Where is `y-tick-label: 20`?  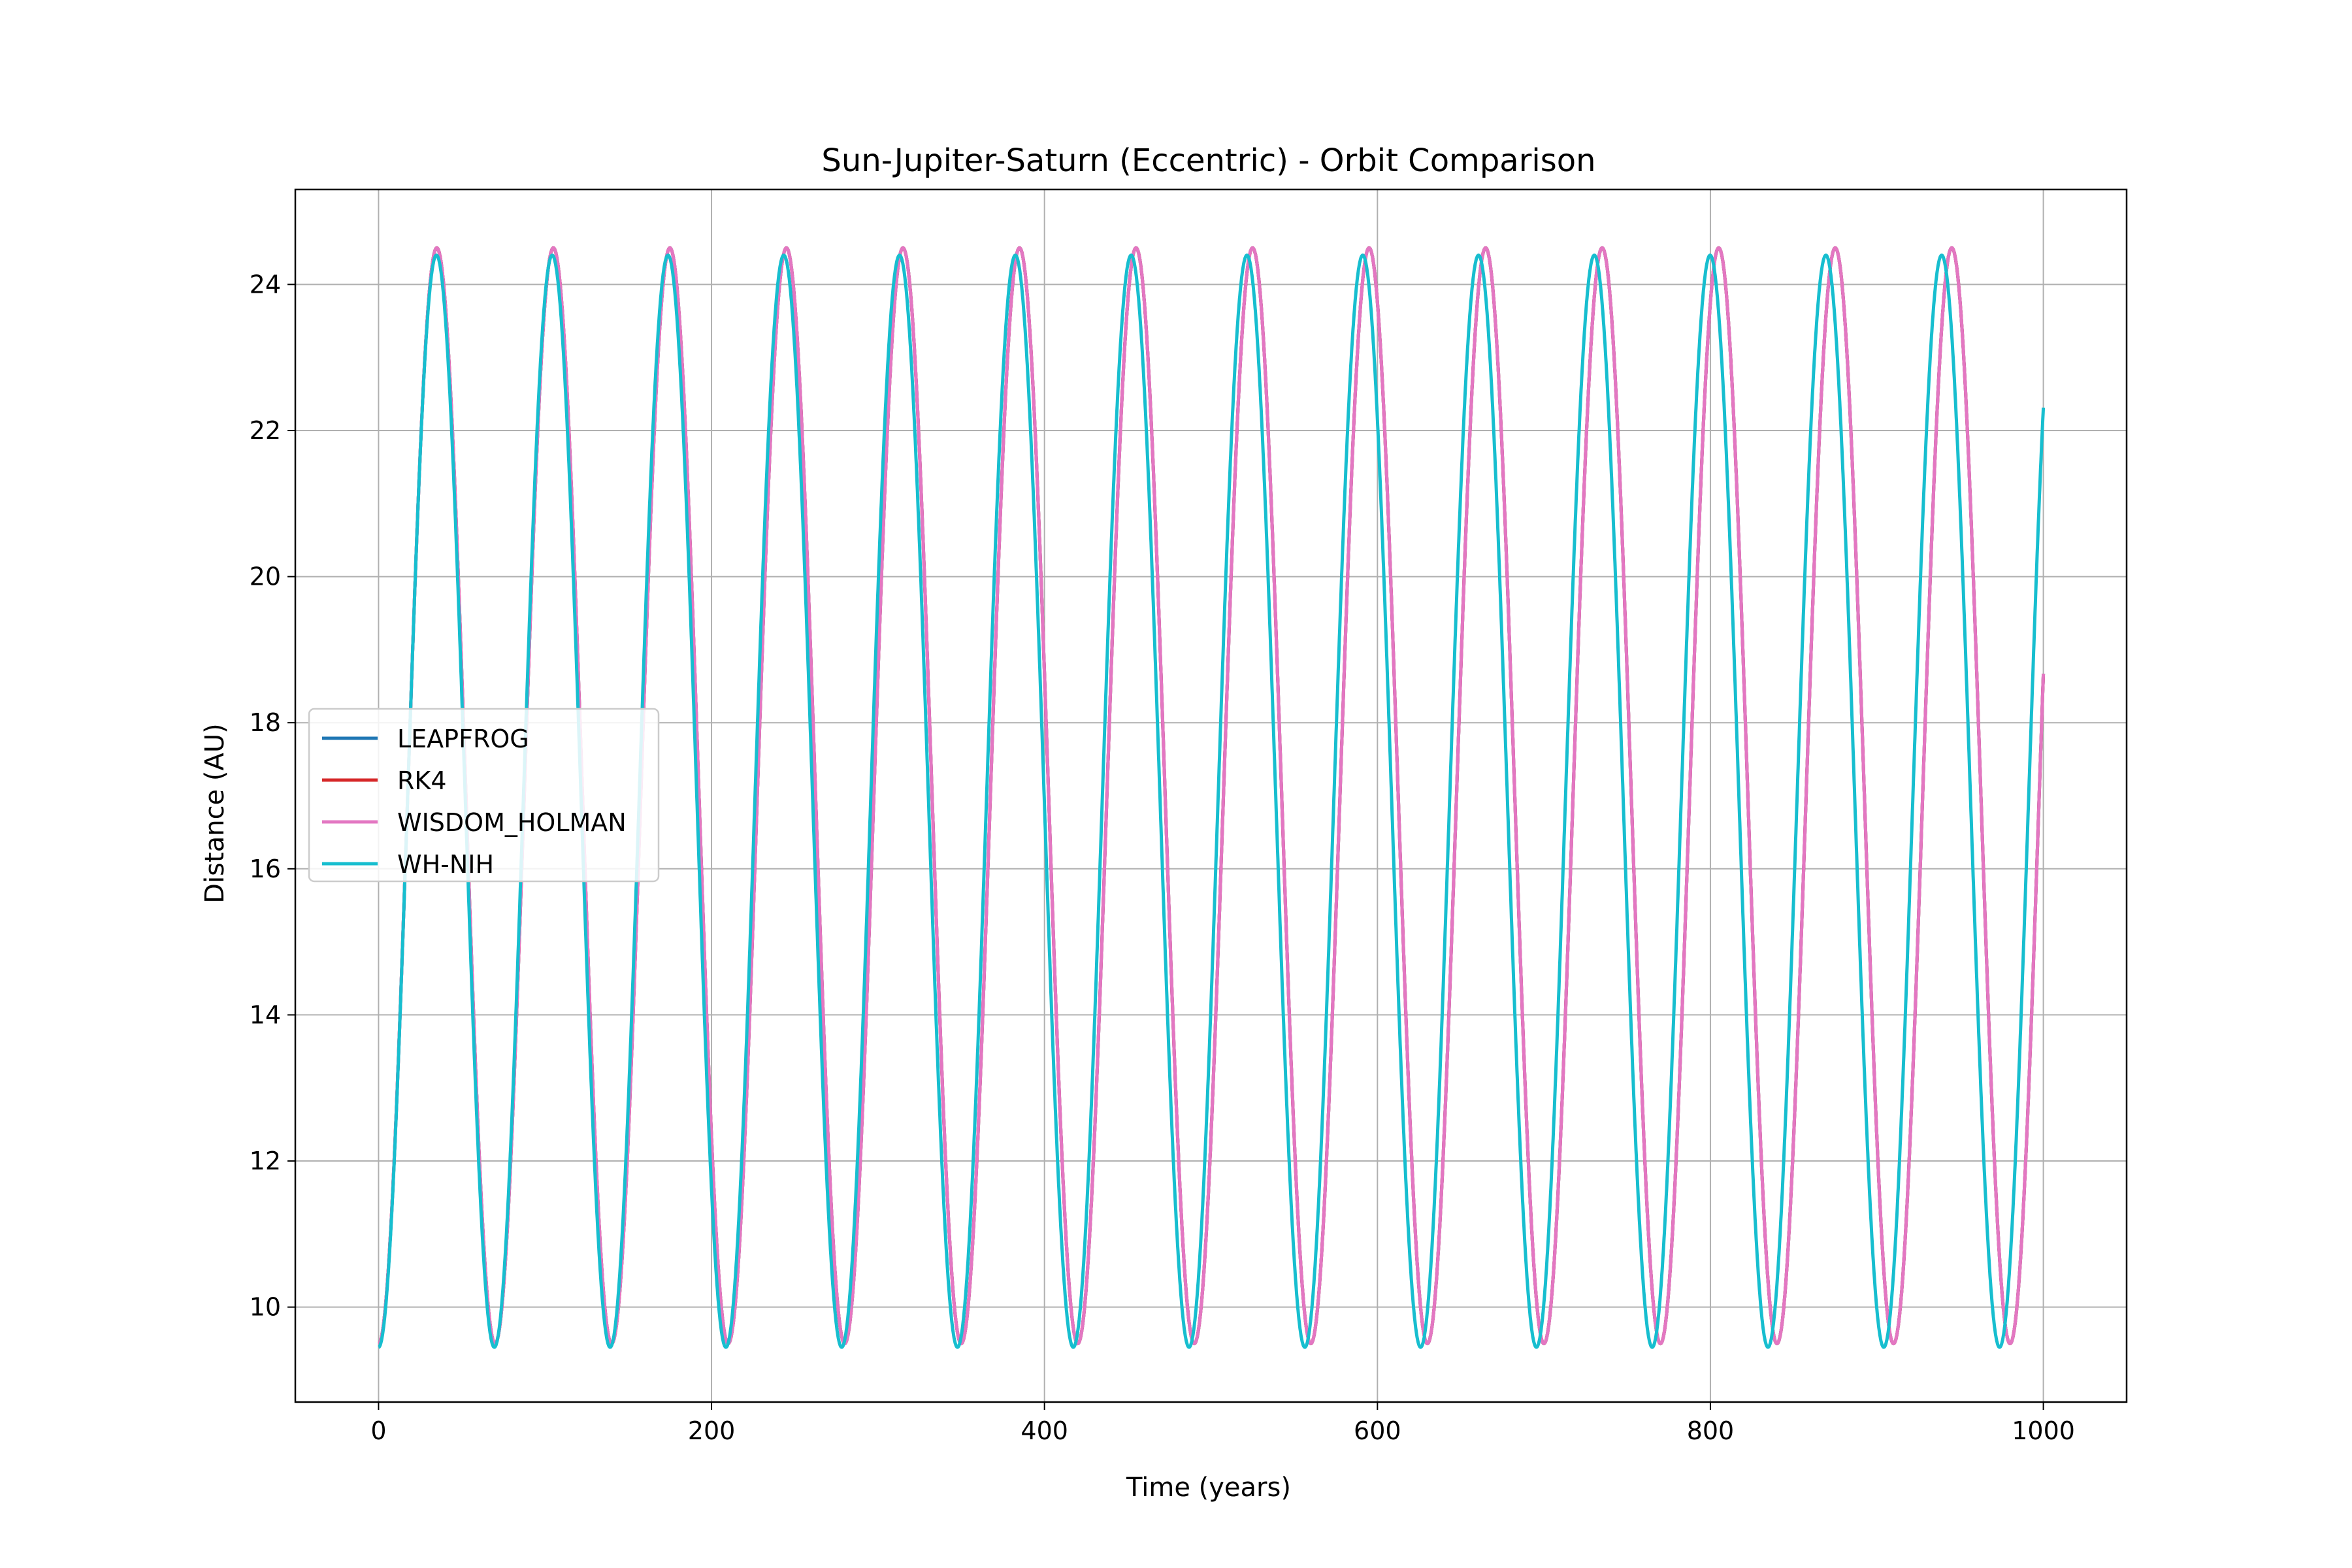 y-tick-label: 20 is located at coordinates (265, 577).